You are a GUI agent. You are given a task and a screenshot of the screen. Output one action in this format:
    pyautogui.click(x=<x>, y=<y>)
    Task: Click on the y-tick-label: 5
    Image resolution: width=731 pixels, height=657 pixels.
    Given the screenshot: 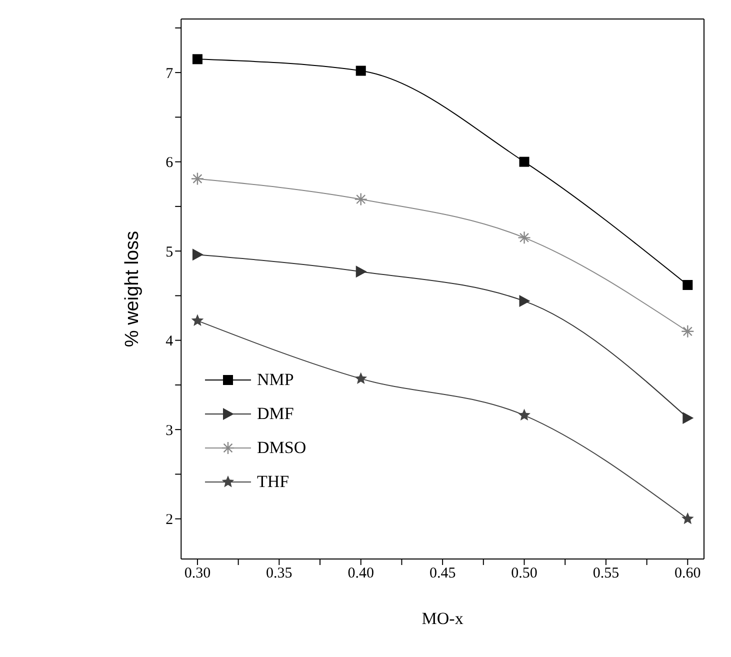 What is the action you would take?
    pyautogui.click(x=170, y=252)
    